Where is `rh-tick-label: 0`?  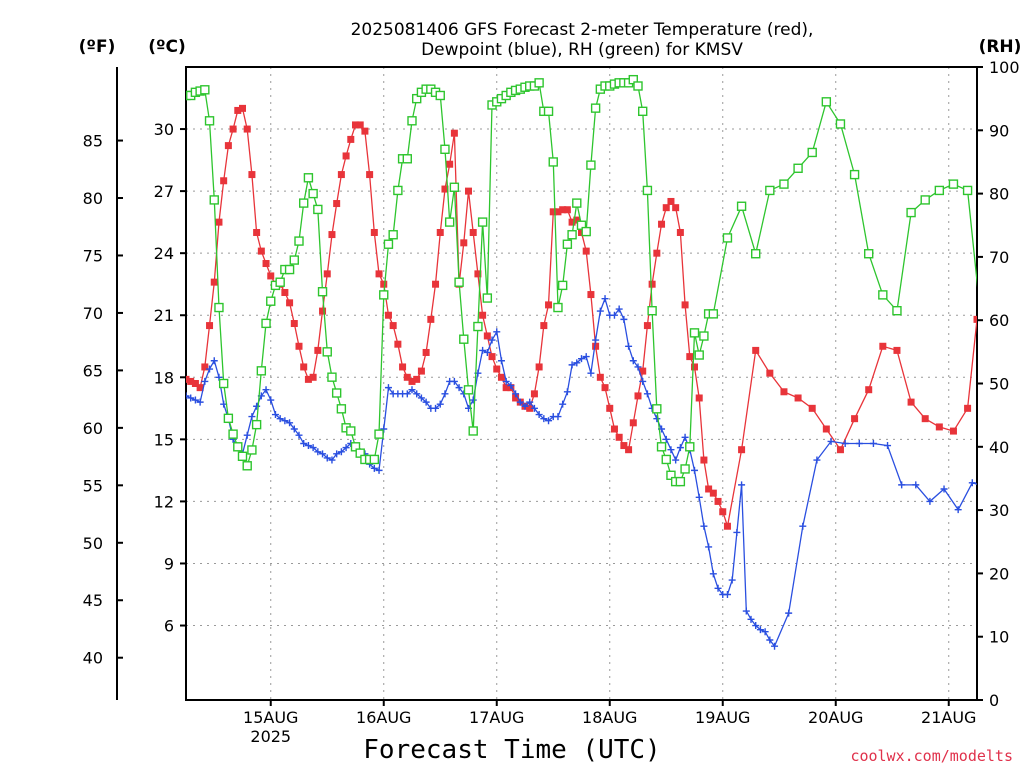 rh-tick-label: 0 is located at coordinates (994, 700).